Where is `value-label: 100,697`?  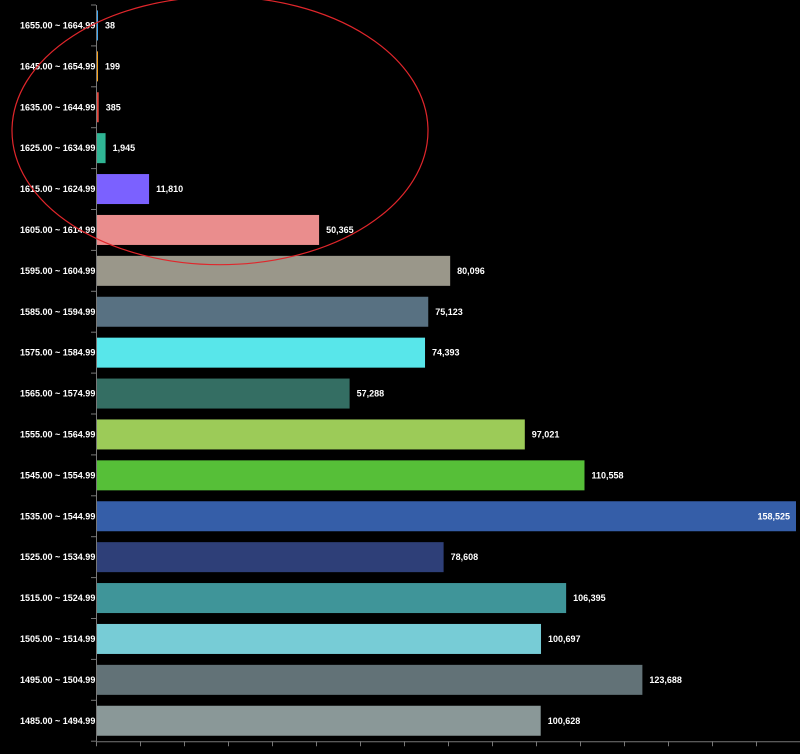 value-label: 100,697 is located at coordinates (564, 639).